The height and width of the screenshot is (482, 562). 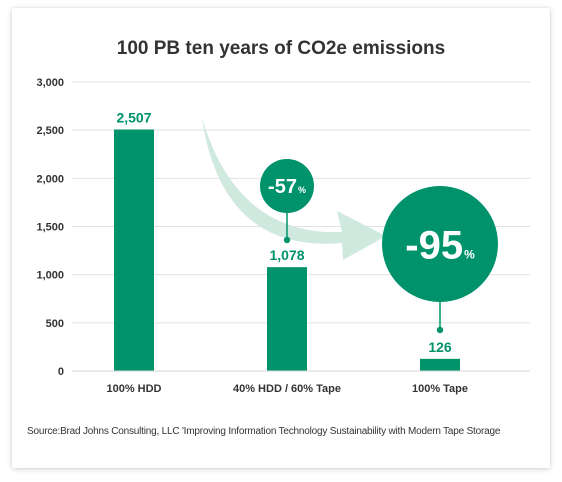 What do you see at coordinates (133, 117) in the screenshot?
I see `data-label: 2,507` at bounding box center [133, 117].